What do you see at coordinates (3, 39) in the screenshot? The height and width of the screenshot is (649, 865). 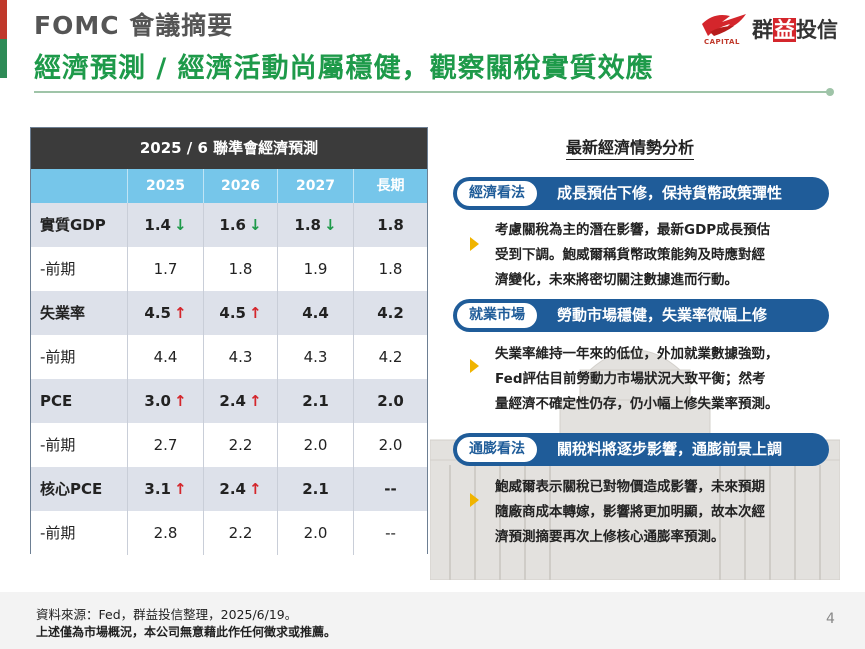 I see `accent-bar` at bounding box center [3, 39].